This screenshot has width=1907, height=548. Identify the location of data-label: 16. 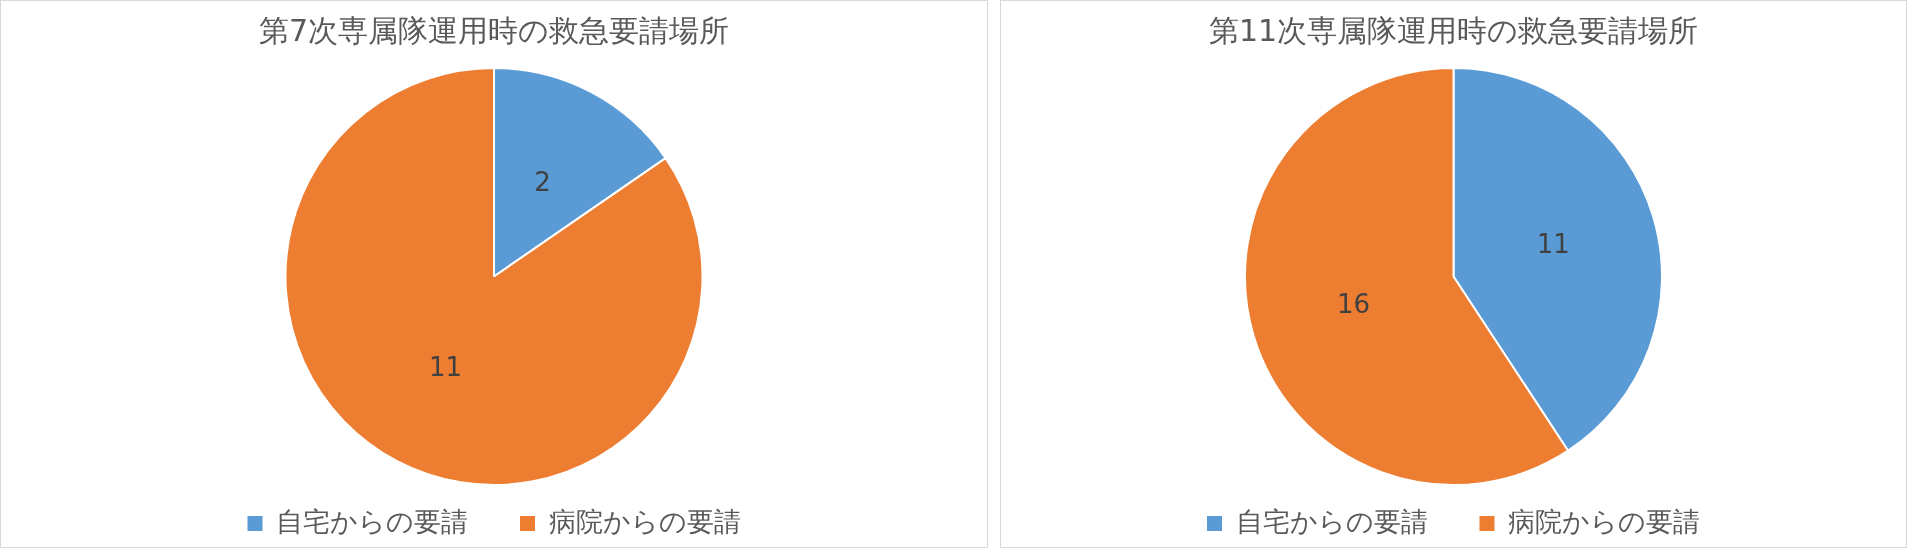
(1354, 304).